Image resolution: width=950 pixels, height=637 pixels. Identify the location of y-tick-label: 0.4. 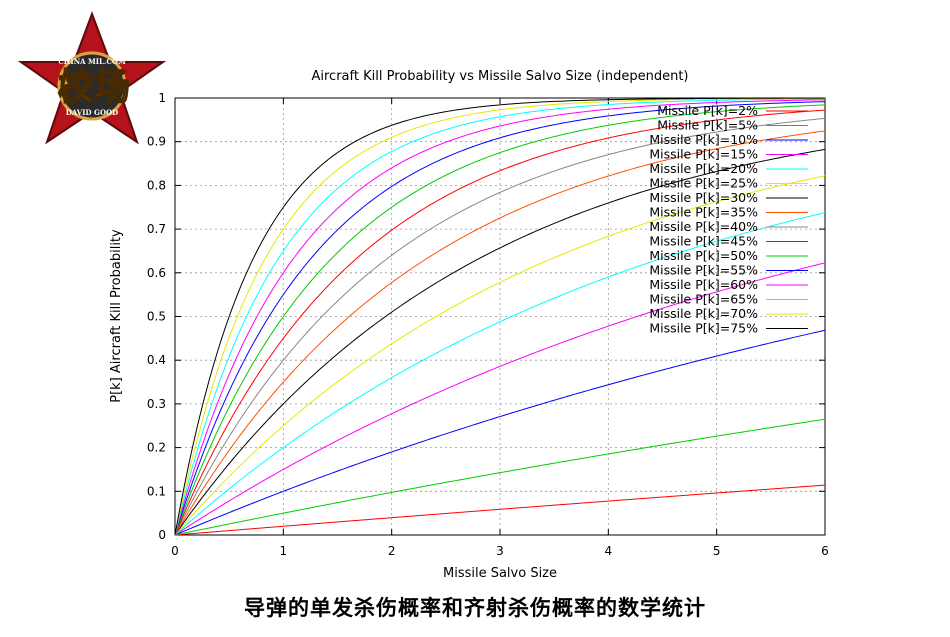
(156, 360).